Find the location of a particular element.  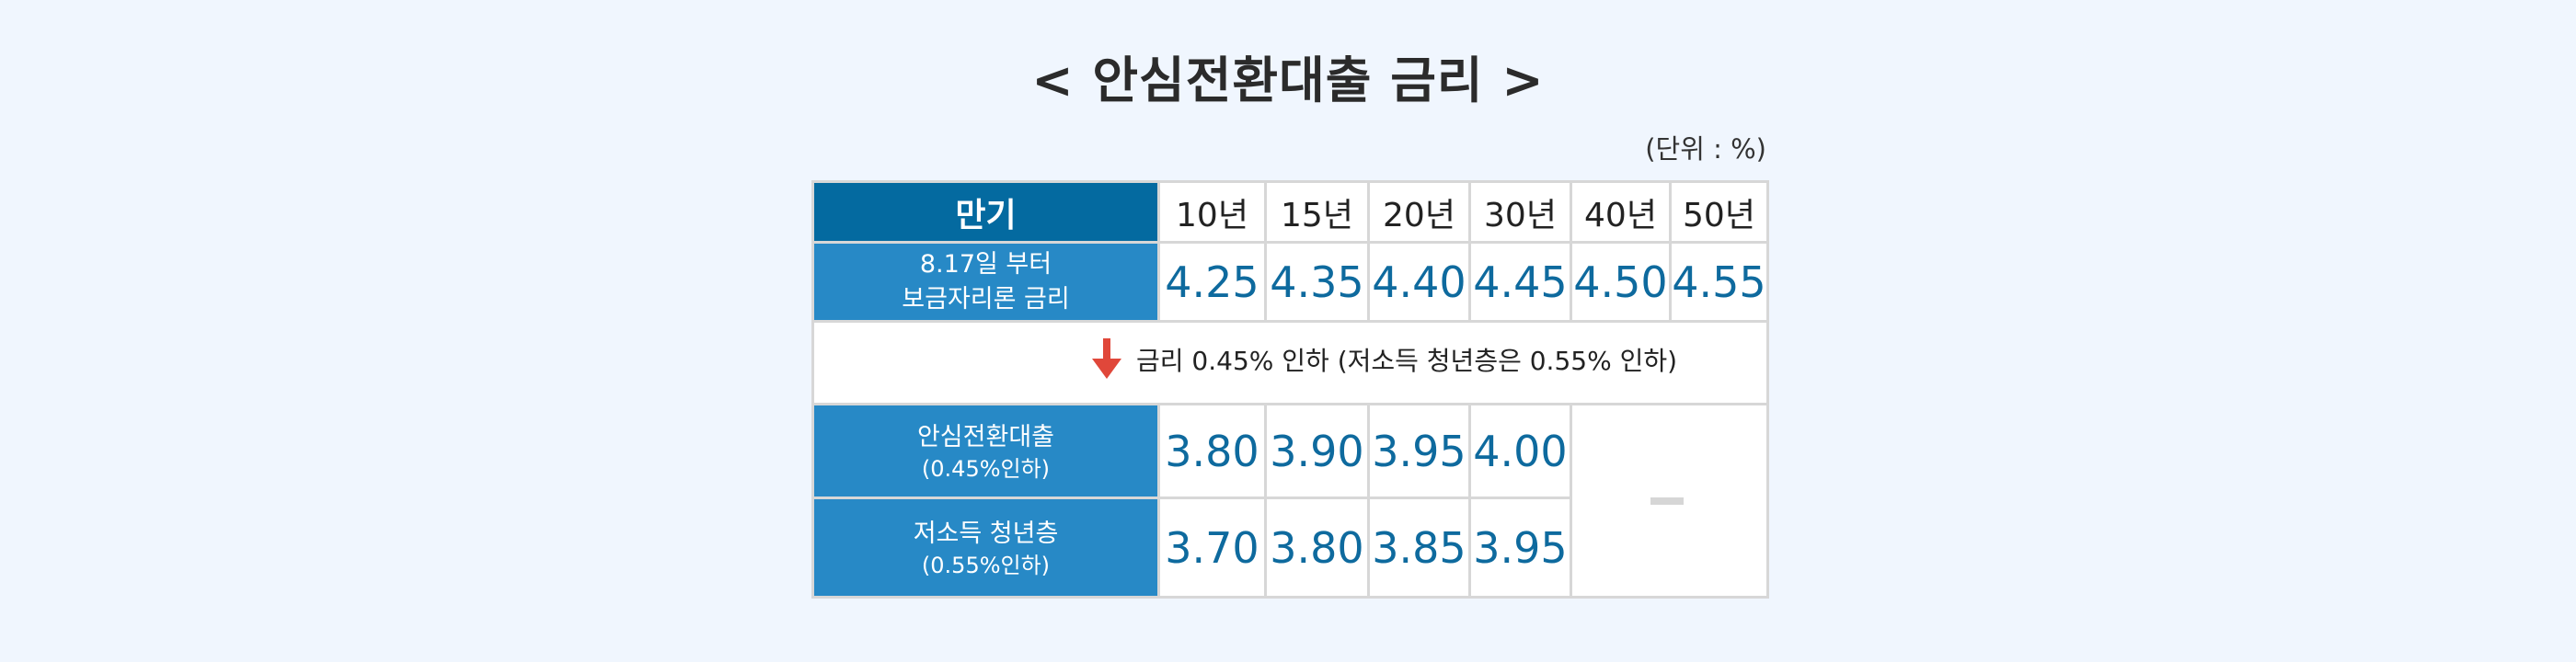

header-row: 만기 10년 15년 20년 30년 40년 50년 is located at coordinates (1290, 212).